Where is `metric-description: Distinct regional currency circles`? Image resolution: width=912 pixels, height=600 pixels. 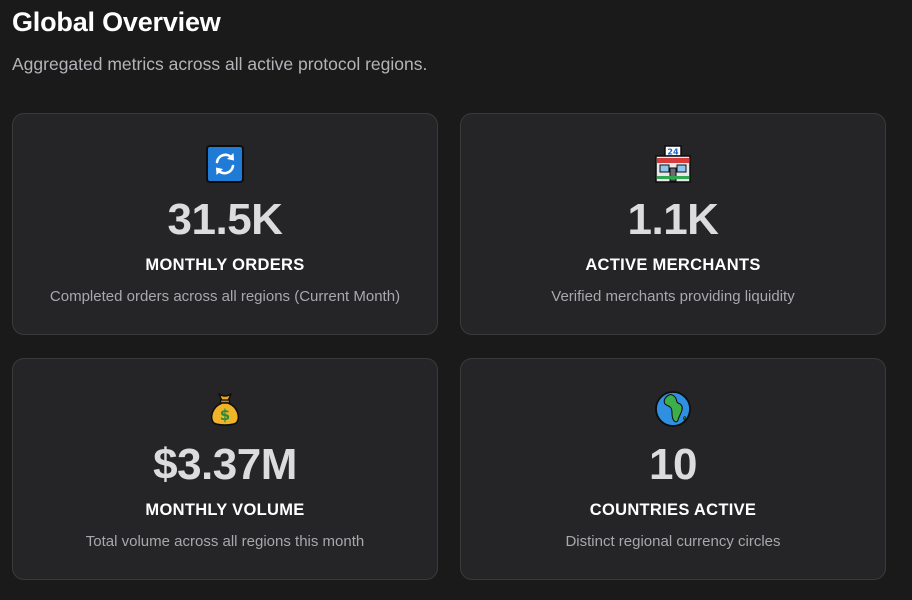 metric-description: Distinct regional currency circles is located at coordinates (673, 541).